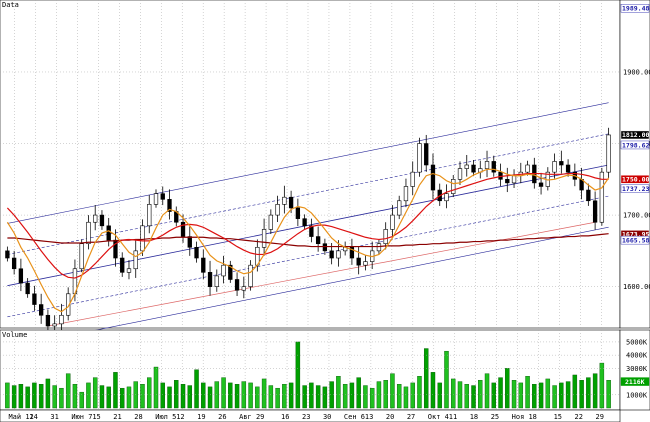 The height and width of the screenshot is (422, 650). What do you see at coordinates (10, 5) in the screenshot?
I see `price-pane-title: Data` at bounding box center [10, 5].